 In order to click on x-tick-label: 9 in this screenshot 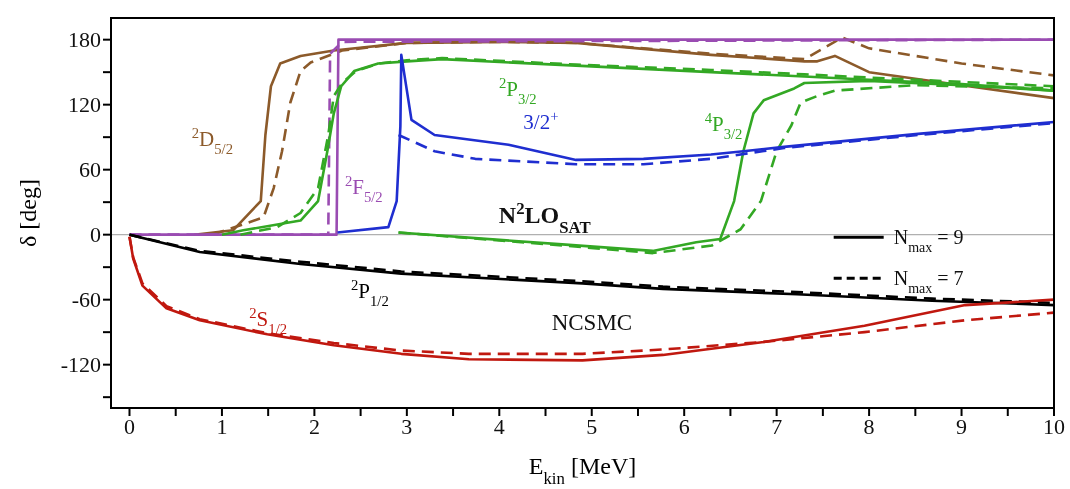, I will do `click(962, 426)`.